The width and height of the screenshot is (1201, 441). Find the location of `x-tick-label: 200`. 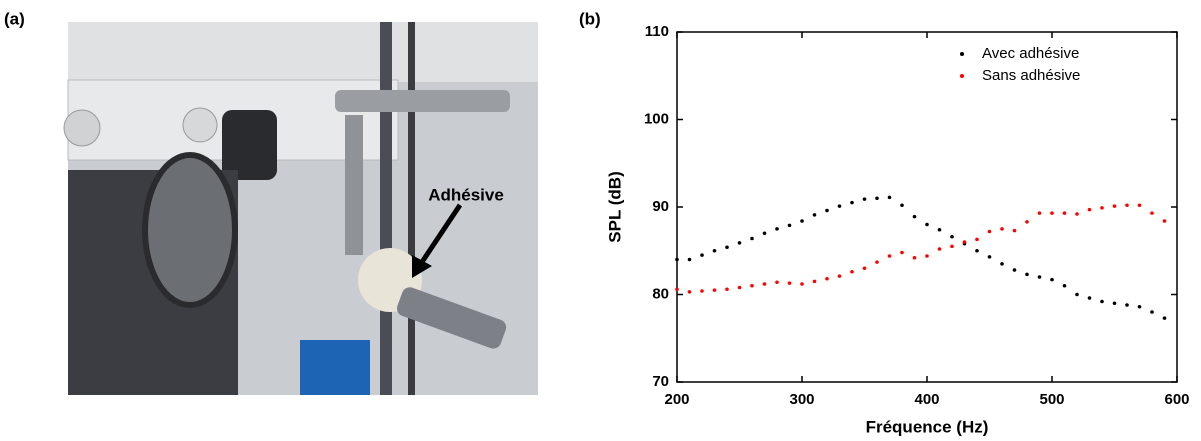

x-tick-label: 200 is located at coordinates (676, 399).